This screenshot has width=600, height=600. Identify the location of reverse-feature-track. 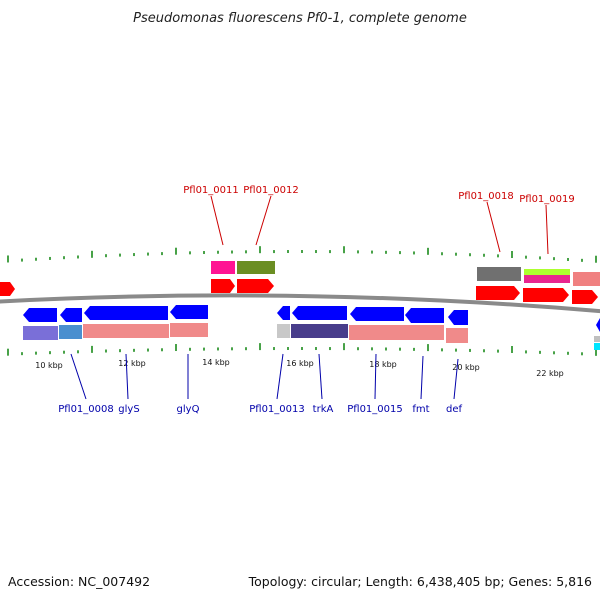
(311, 336).